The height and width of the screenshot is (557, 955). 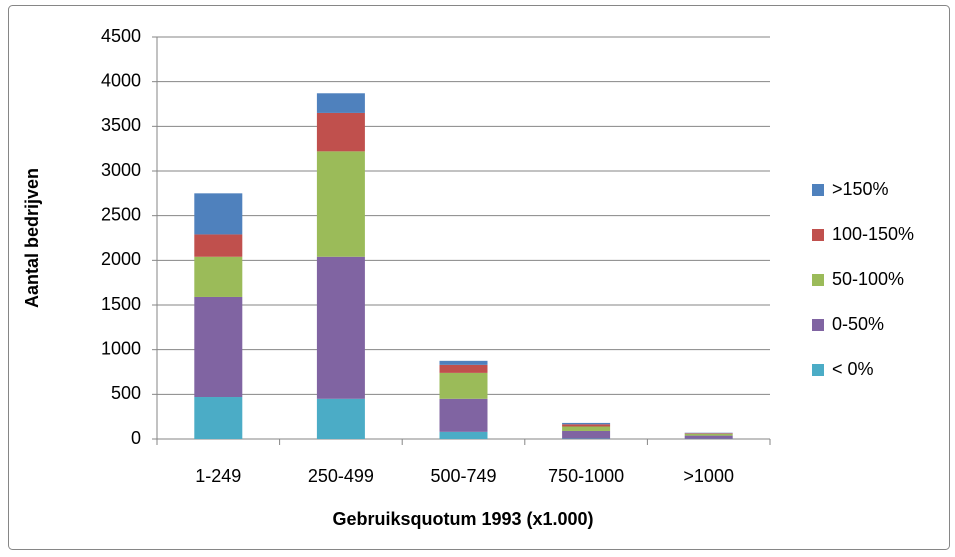 What do you see at coordinates (341, 476) in the screenshot?
I see `x-tick-label: 250-499` at bounding box center [341, 476].